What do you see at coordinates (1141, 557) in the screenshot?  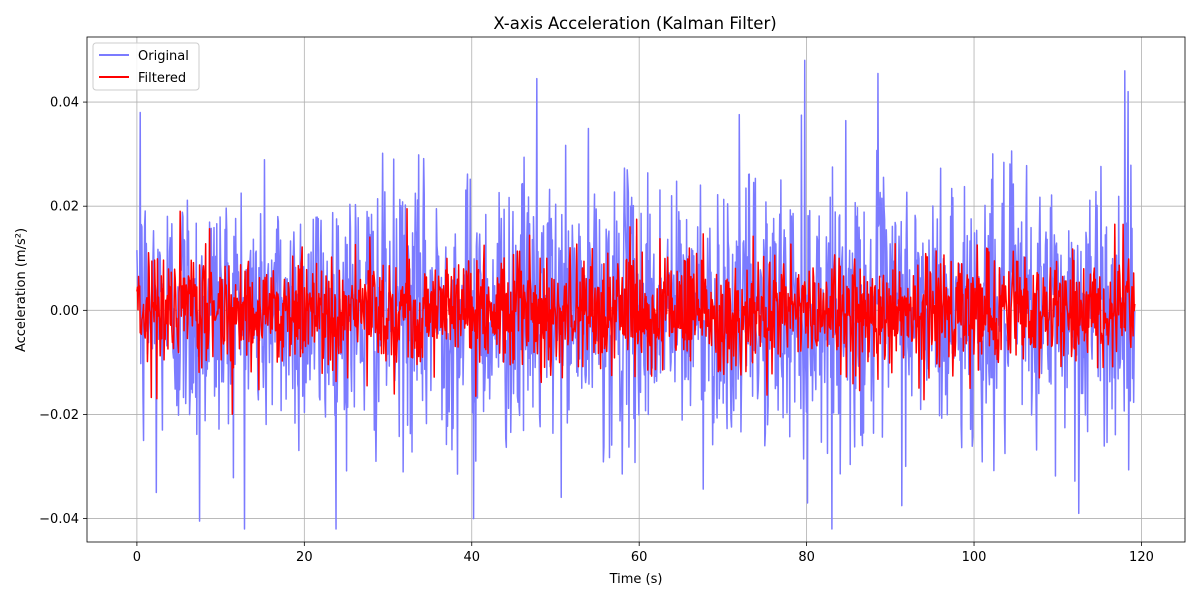 I see `x-tick-label: 120` at bounding box center [1141, 557].